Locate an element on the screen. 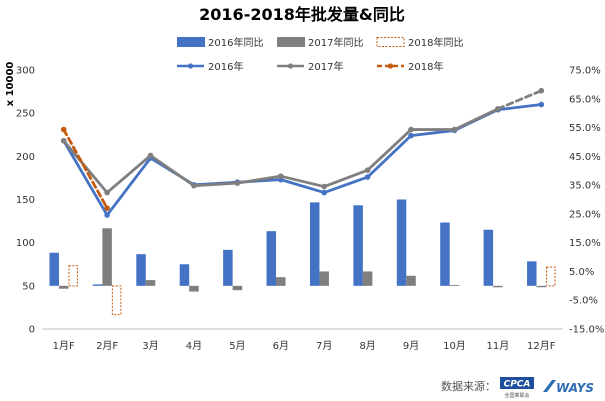 The width and height of the screenshot is (605, 401). left-tick-label: 150 is located at coordinates (25, 200).